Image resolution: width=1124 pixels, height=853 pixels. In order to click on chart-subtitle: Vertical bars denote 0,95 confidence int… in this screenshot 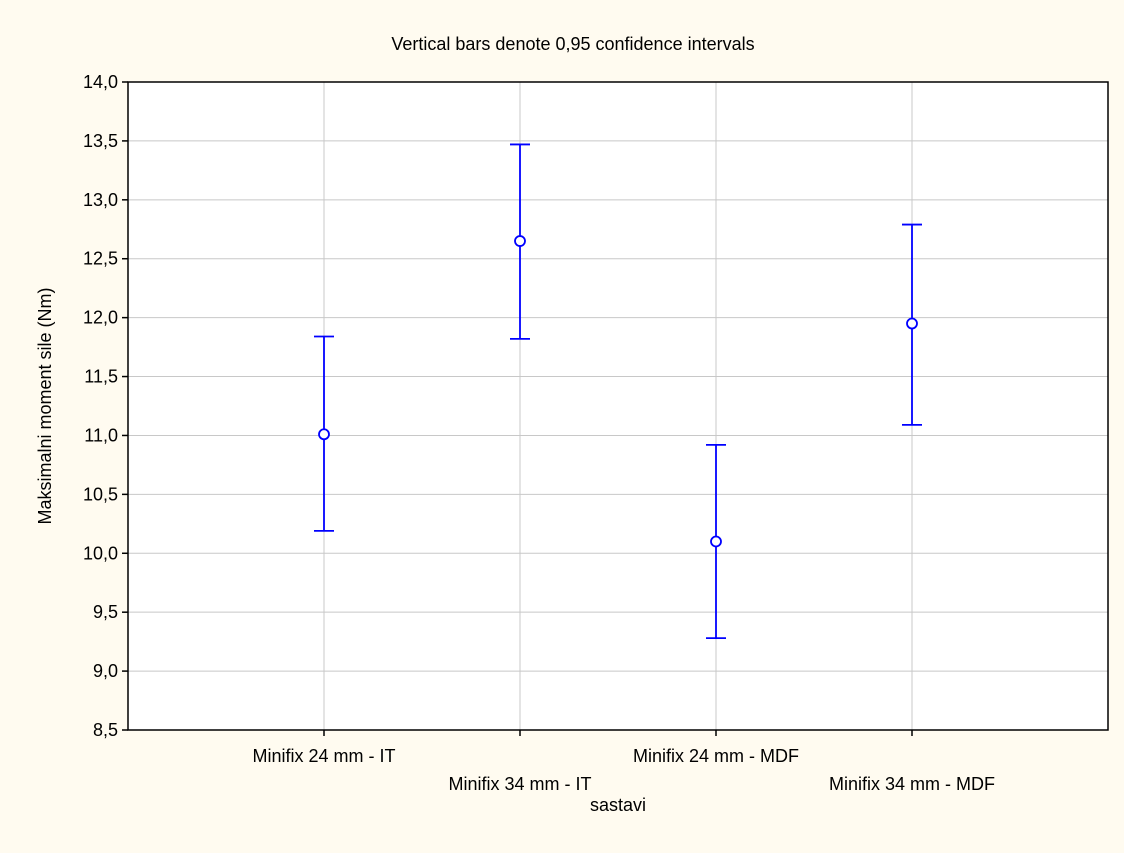, I will do `click(572, 44)`.